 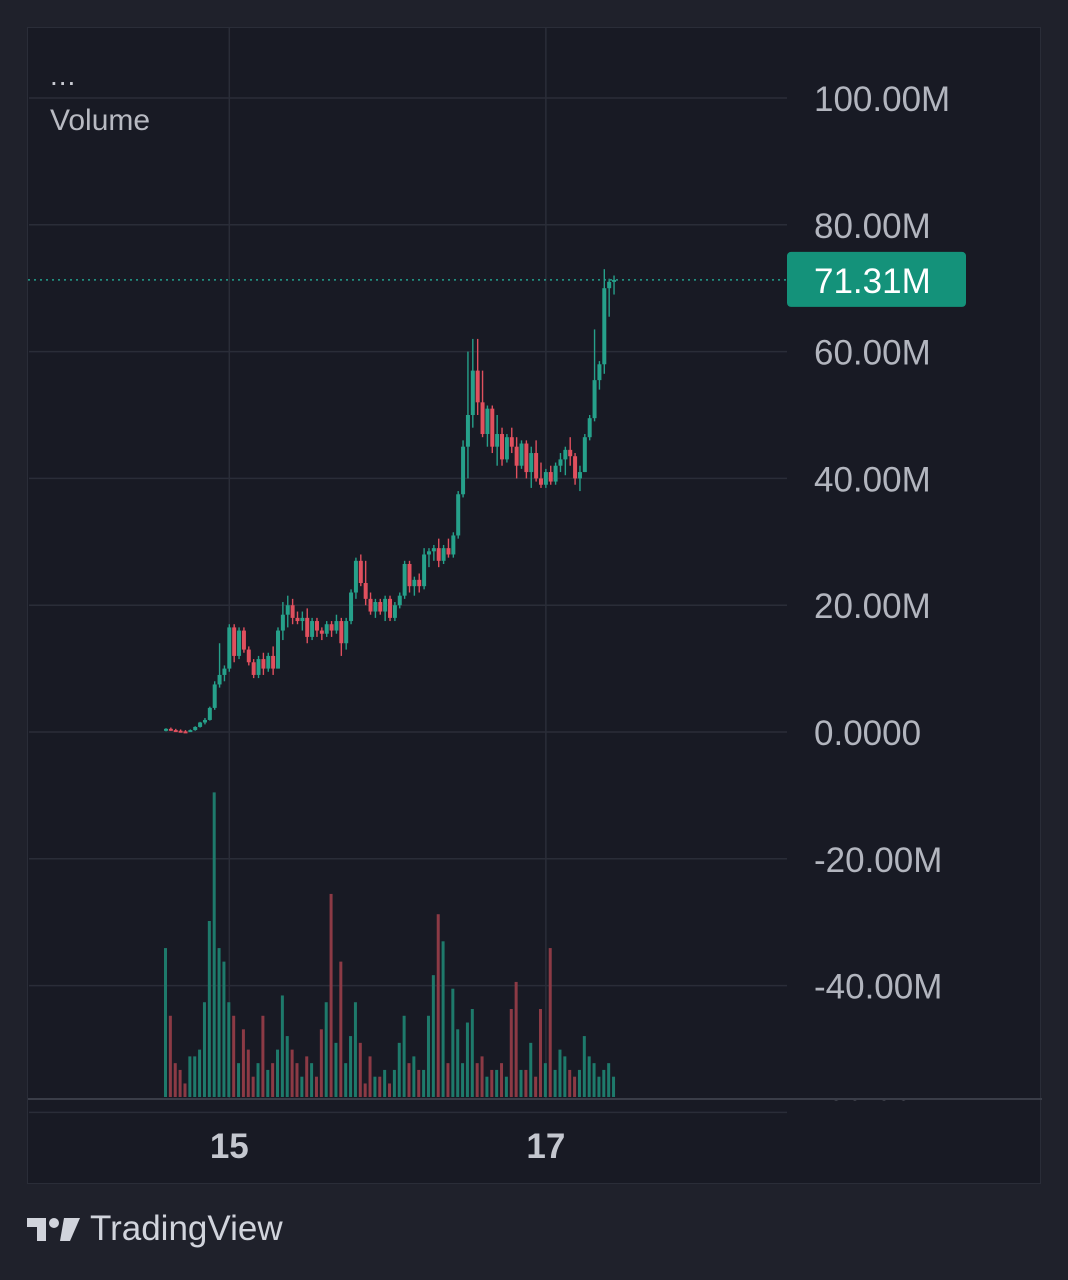 I want to click on y-axis-label: 40.00M, so click(x=872, y=479).